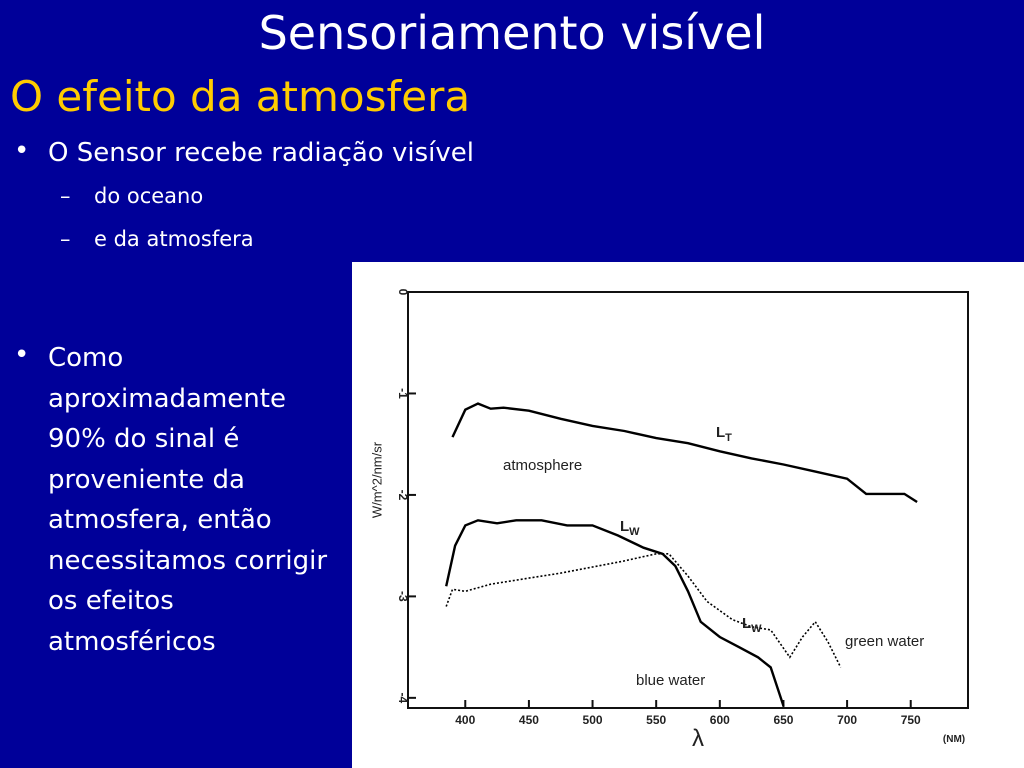 The width and height of the screenshot is (1024, 768). Describe the element at coordinates (884, 641) in the screenshot. I see `series-name: green water` at that location.